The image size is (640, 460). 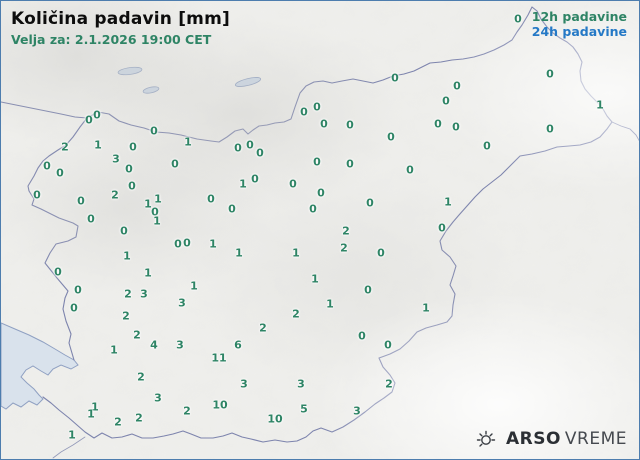 I want to click on station-value: 4, so click(x=154, y=345).